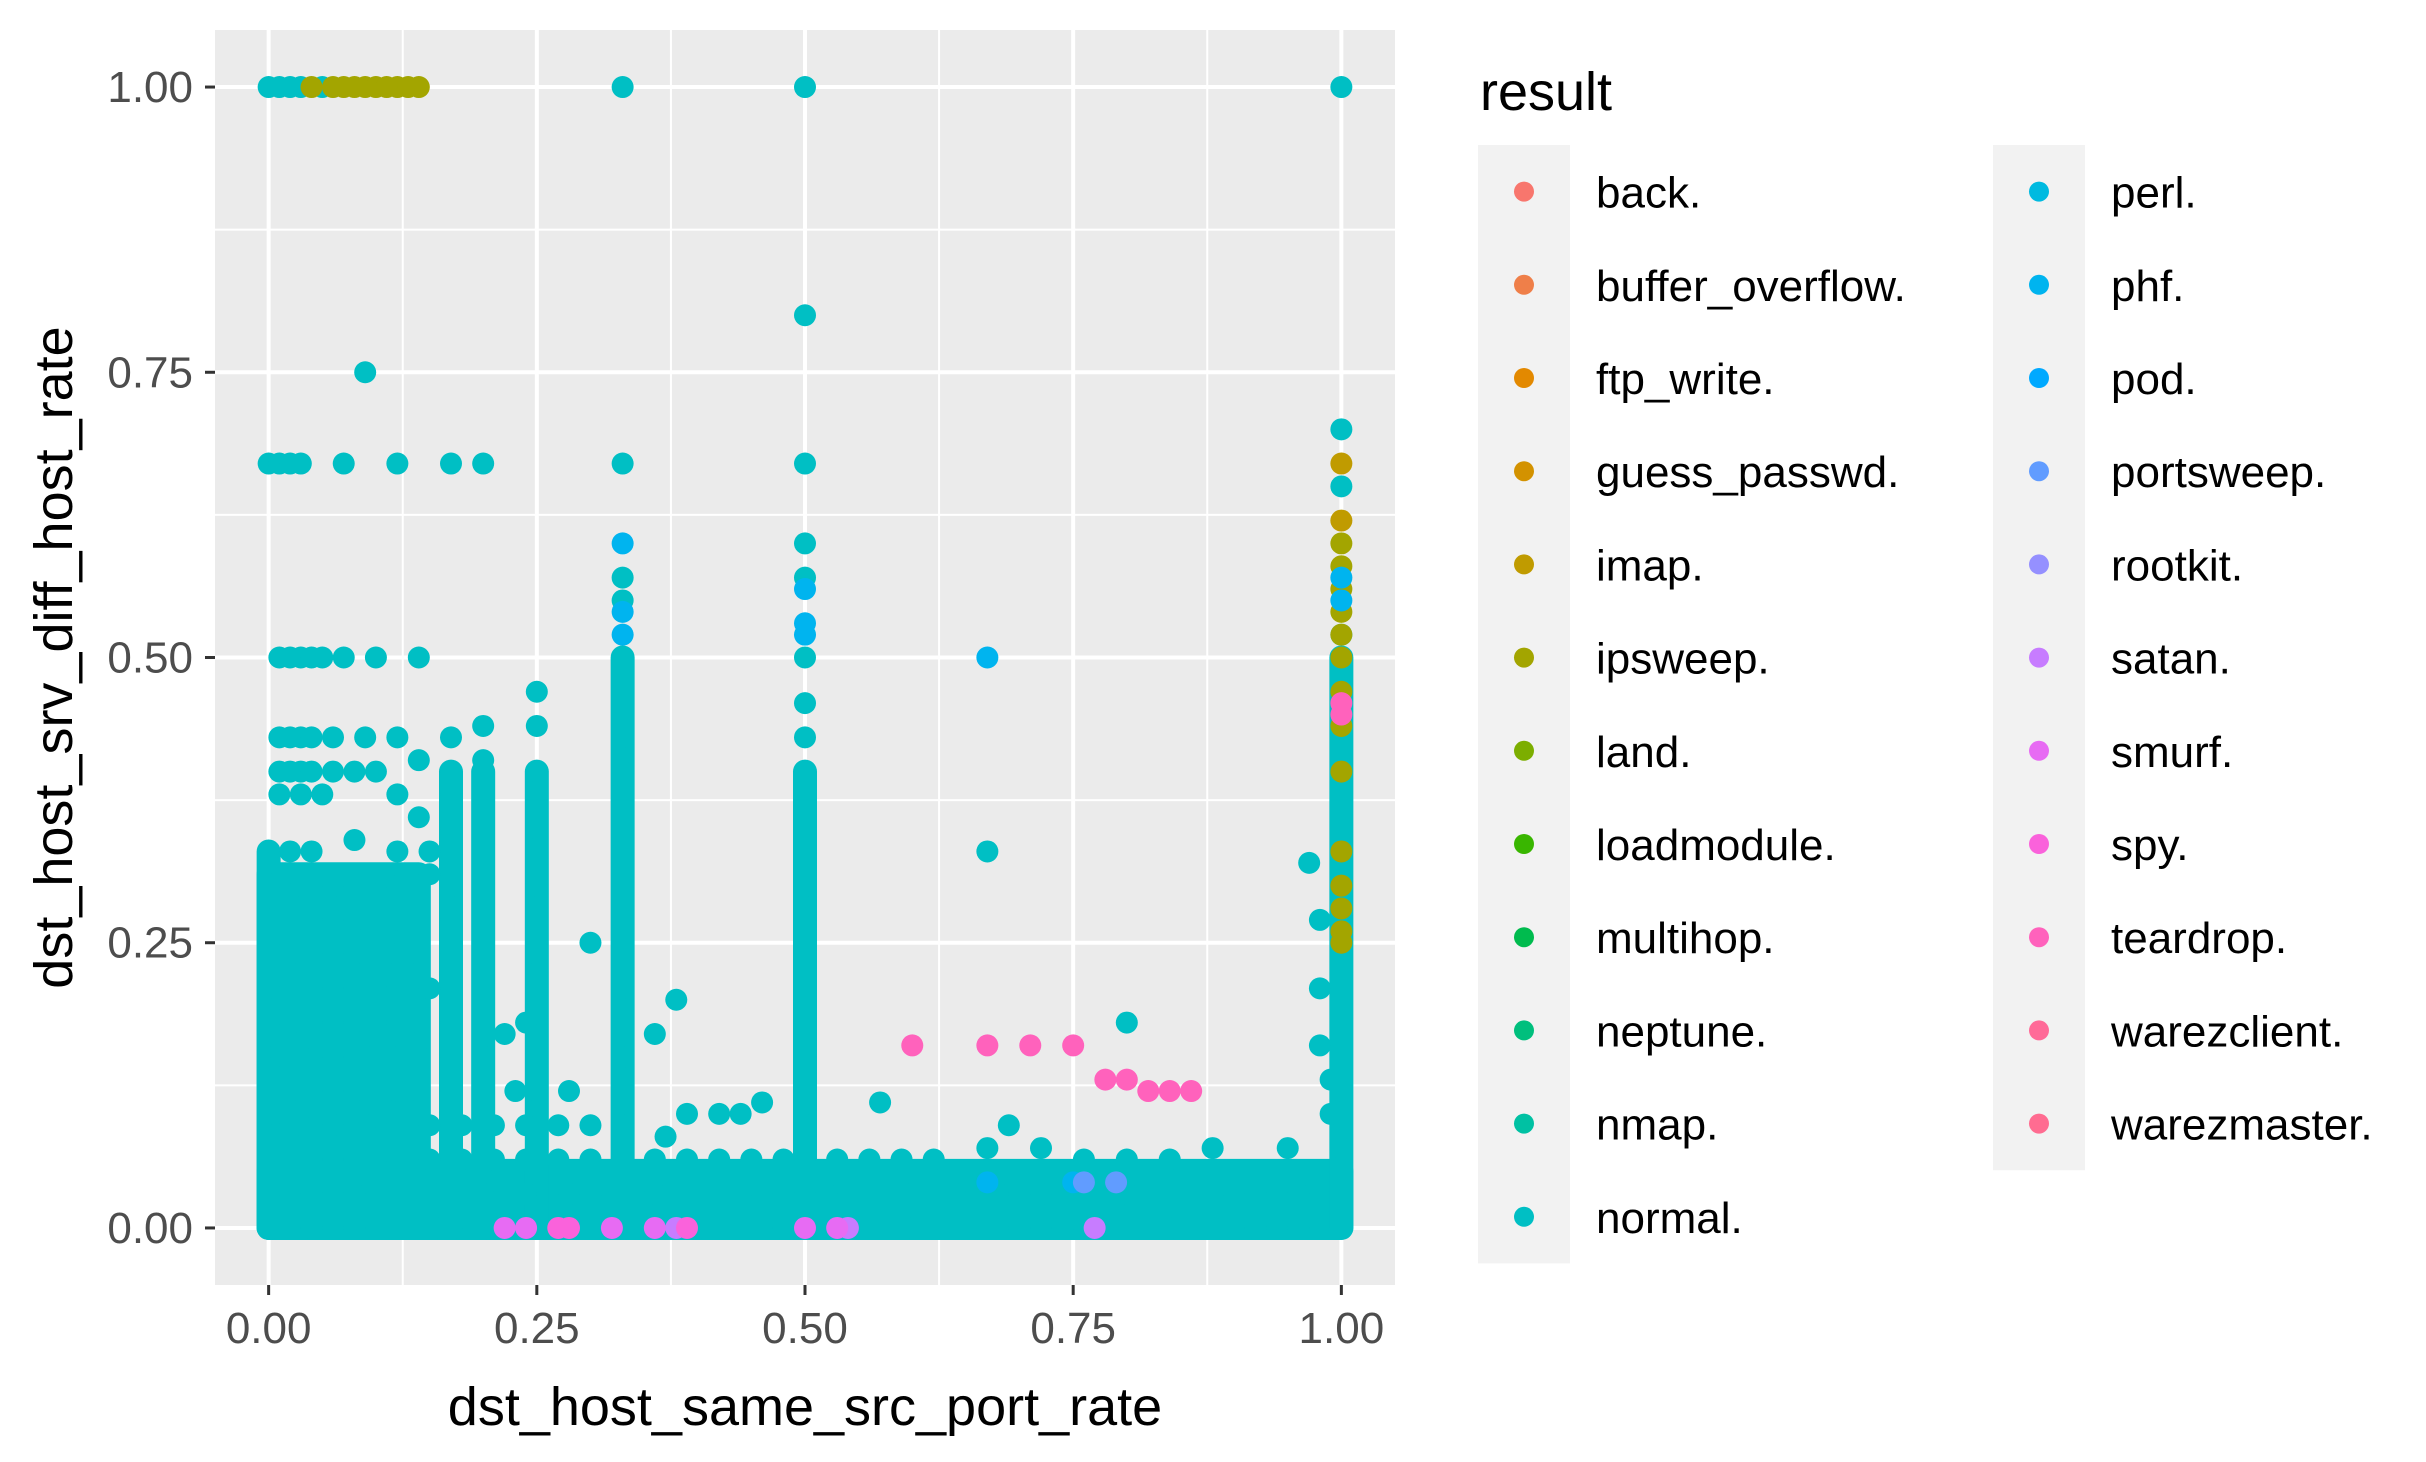 This screenshot has width=2426, height=1462. I want to click on legend-key-multihop, so click(1524, 937).